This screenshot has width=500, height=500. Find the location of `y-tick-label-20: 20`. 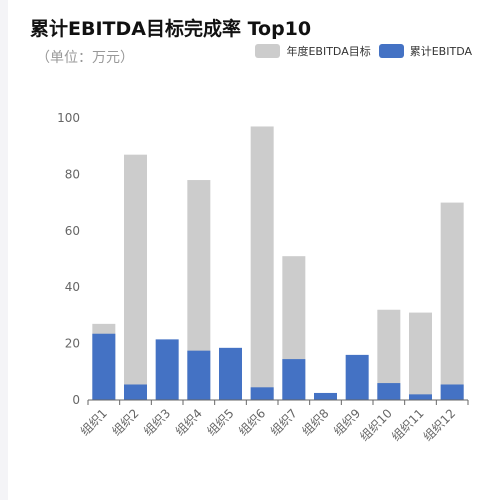

y-tick-label-20: 20 is located at coordinates (72, 344).